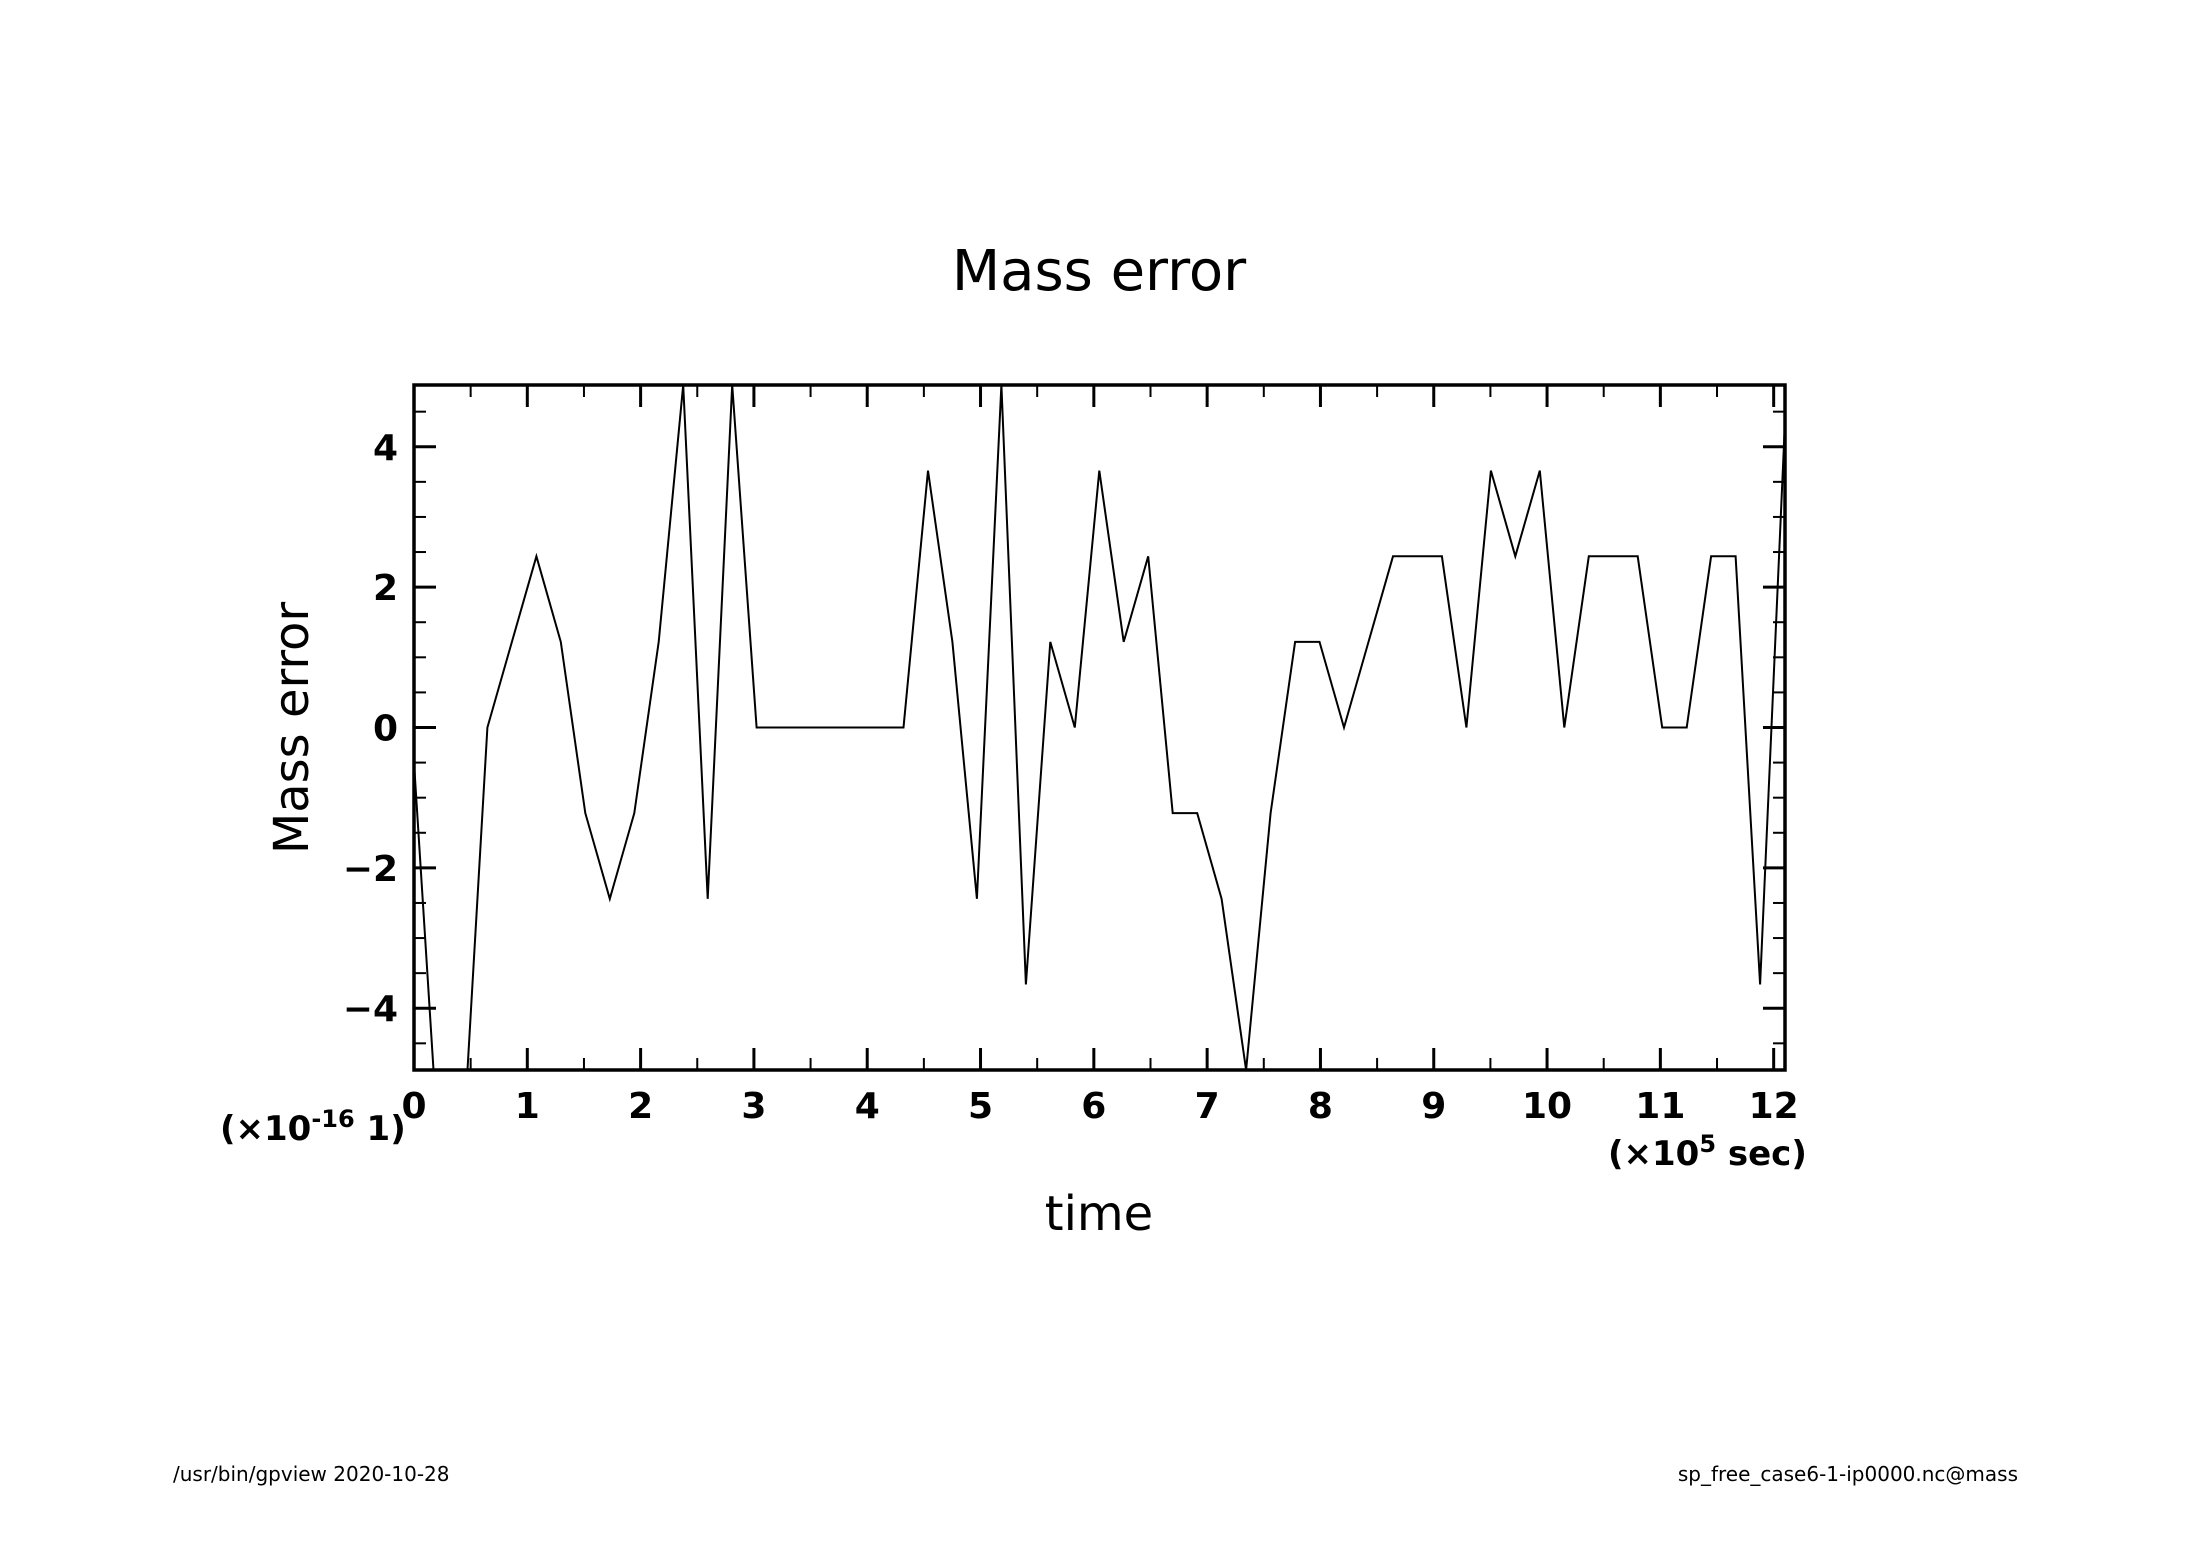 The image size is (2188, 1546). I want to click on y-scale-note: (×10-16 1), so click(313, 1127).